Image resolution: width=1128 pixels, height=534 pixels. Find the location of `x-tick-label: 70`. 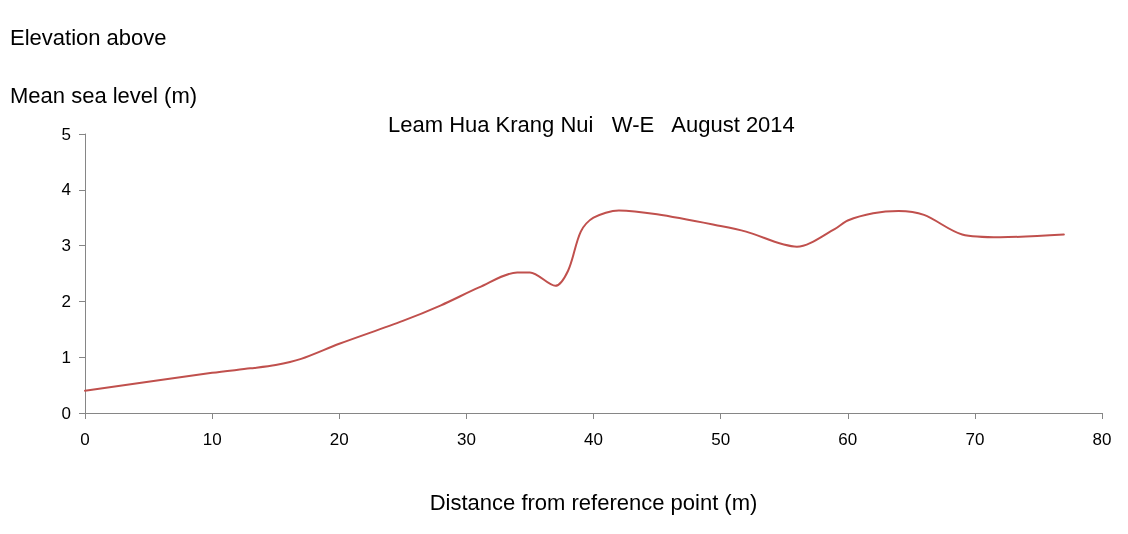

x-tick-label: 70 is located at coordinates (975, 439).